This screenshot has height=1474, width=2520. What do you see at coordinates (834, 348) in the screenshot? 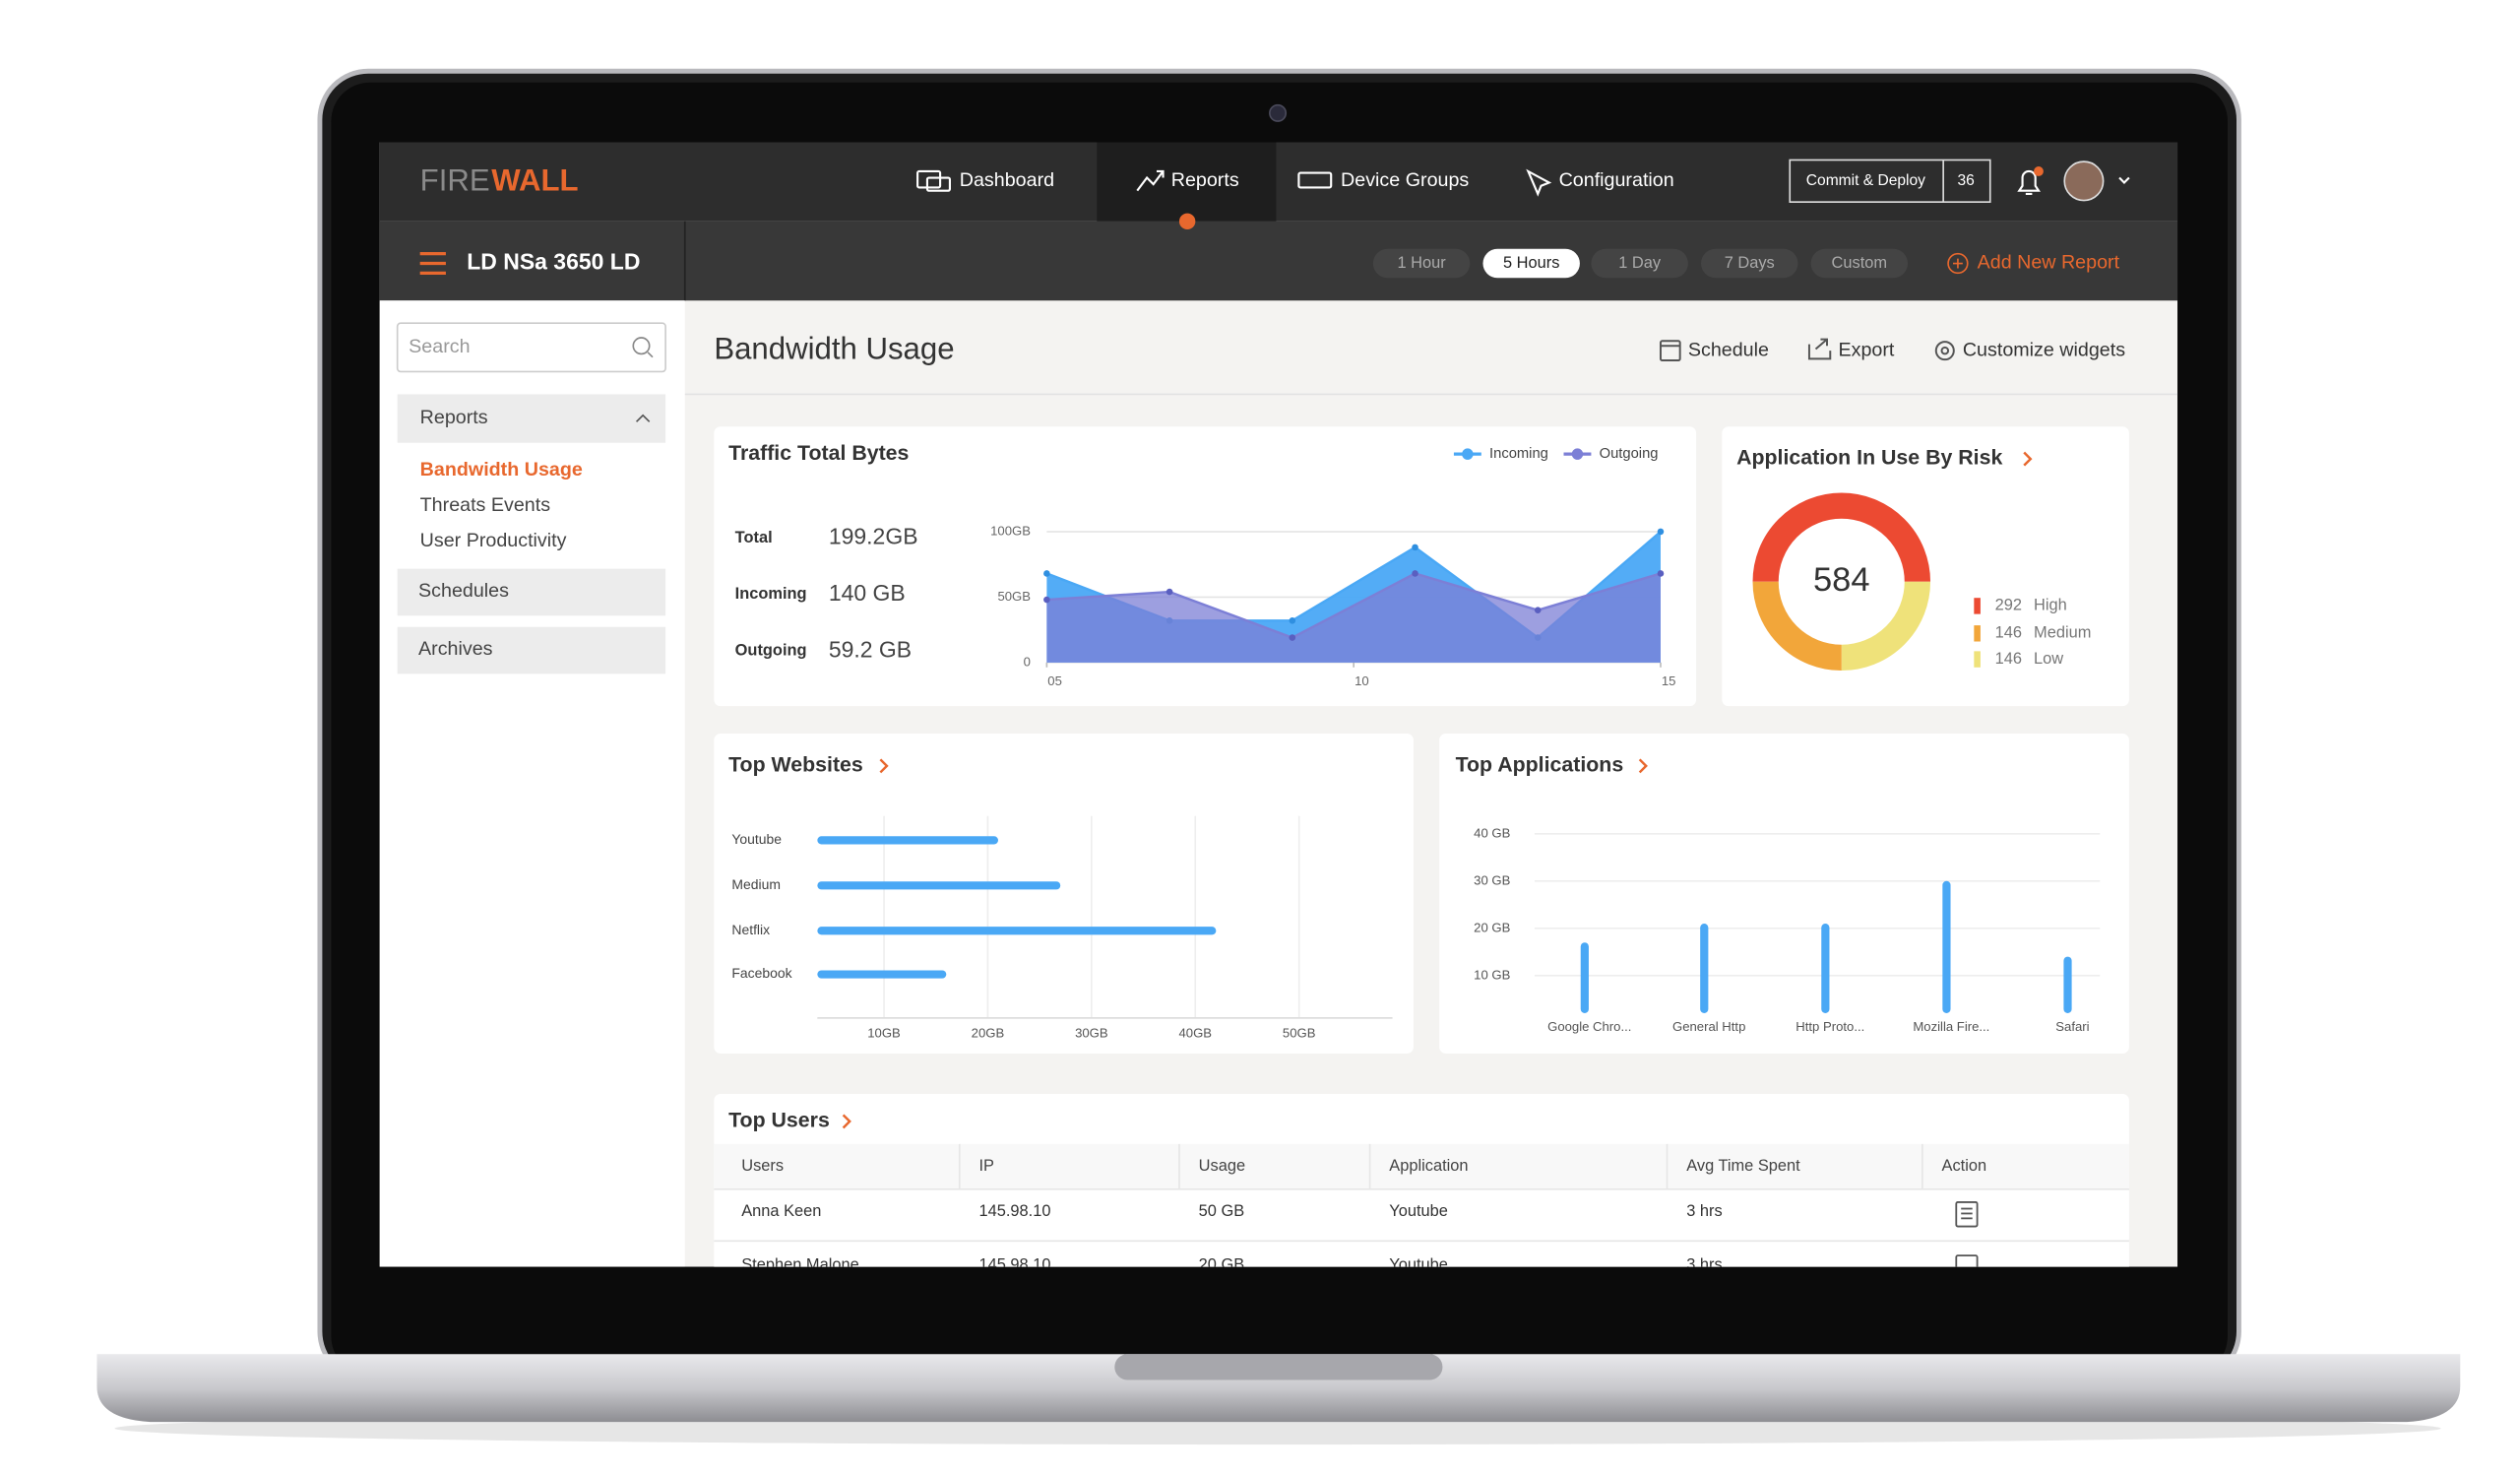
I see `page-title: Bandwidth Usage` at bounding box center [834, 348].